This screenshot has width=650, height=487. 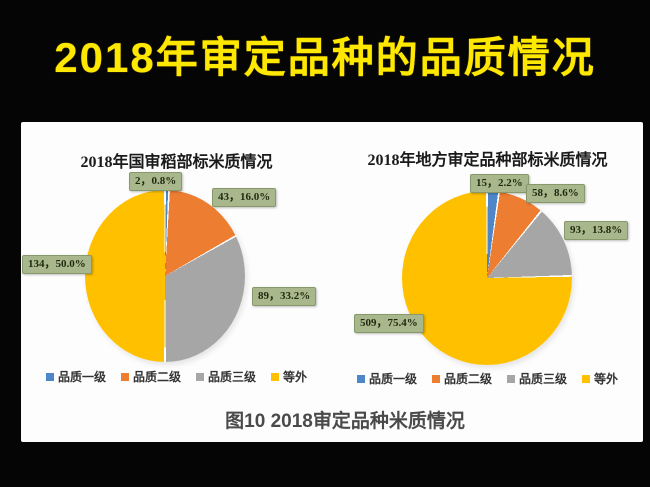 I want to click on pie-local, so click(x=487, y=278).